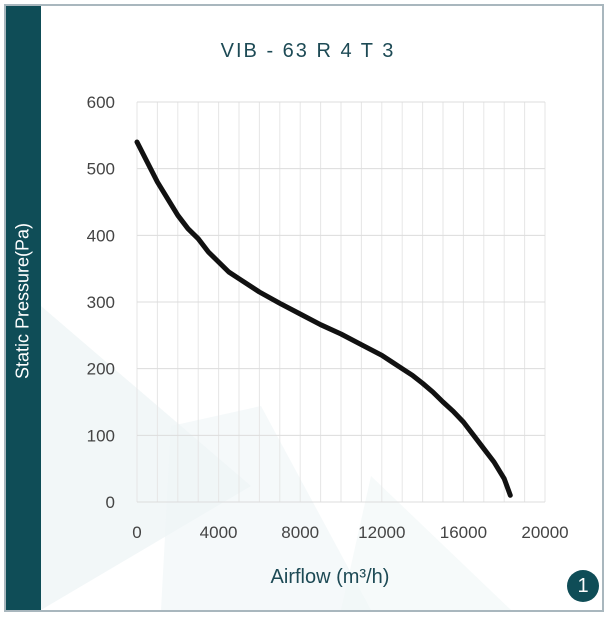 Image resolution: width=608 pixels, height=617 pixels. I want to click on y-tick-label: 600, so click(101, 102).